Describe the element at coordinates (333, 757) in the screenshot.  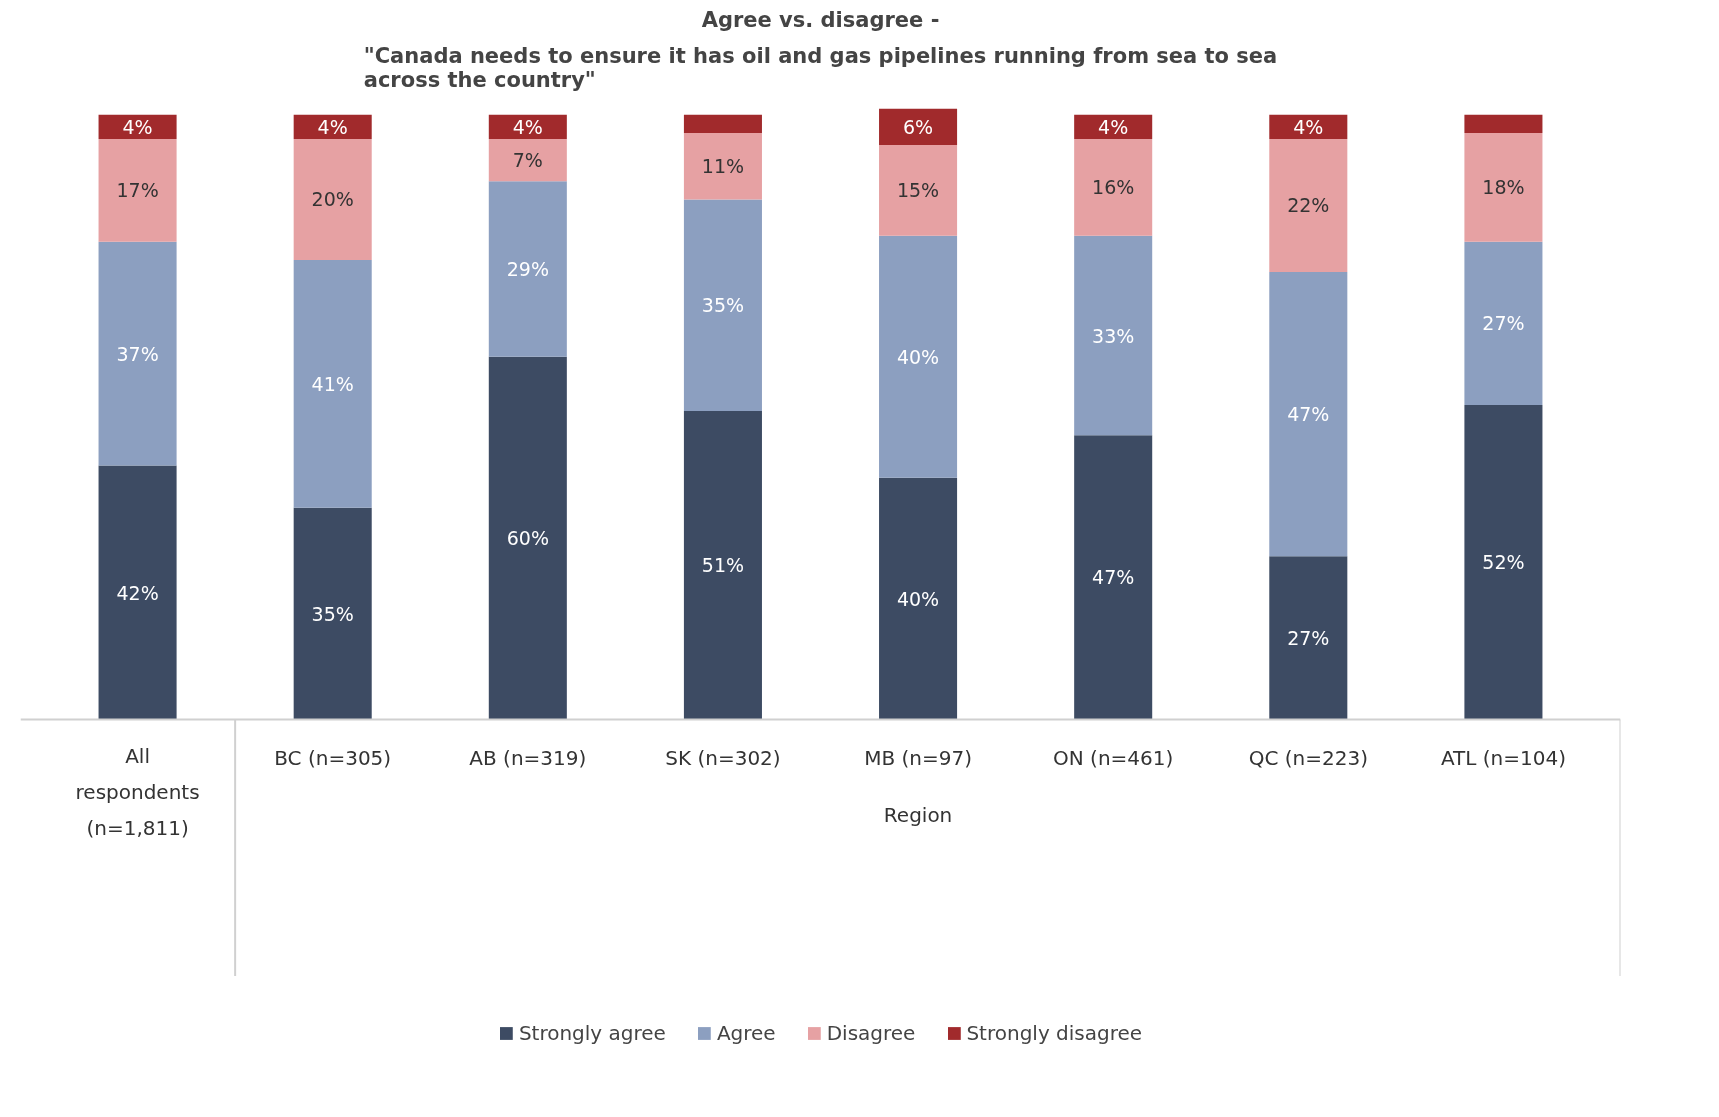
I see `x-tick-label: BC (n=305)` at that location.